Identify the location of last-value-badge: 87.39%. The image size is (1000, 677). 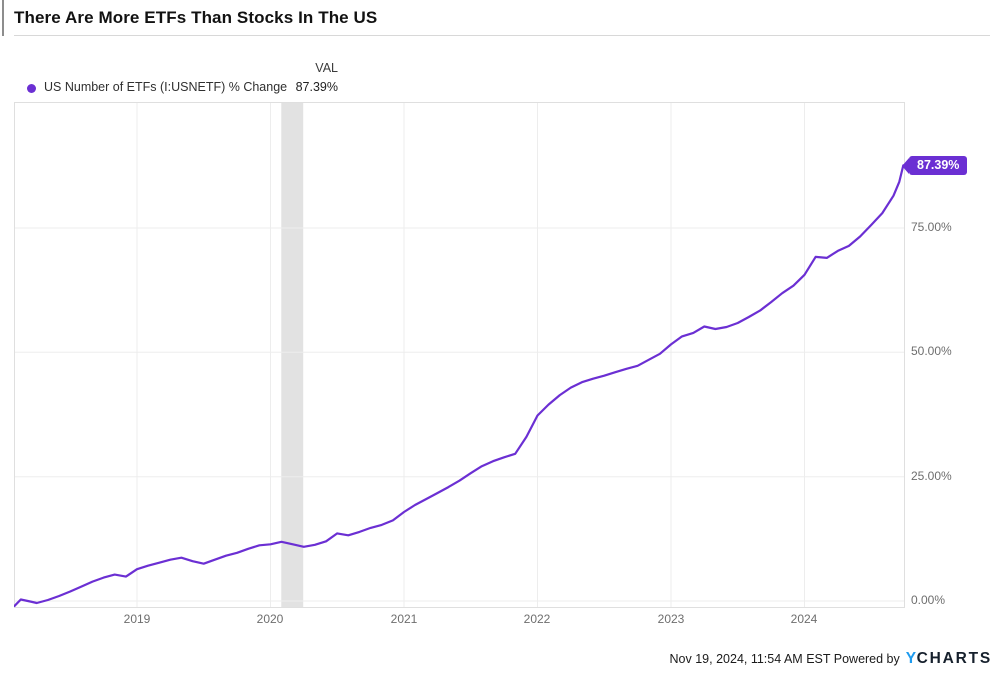
(938, 165).